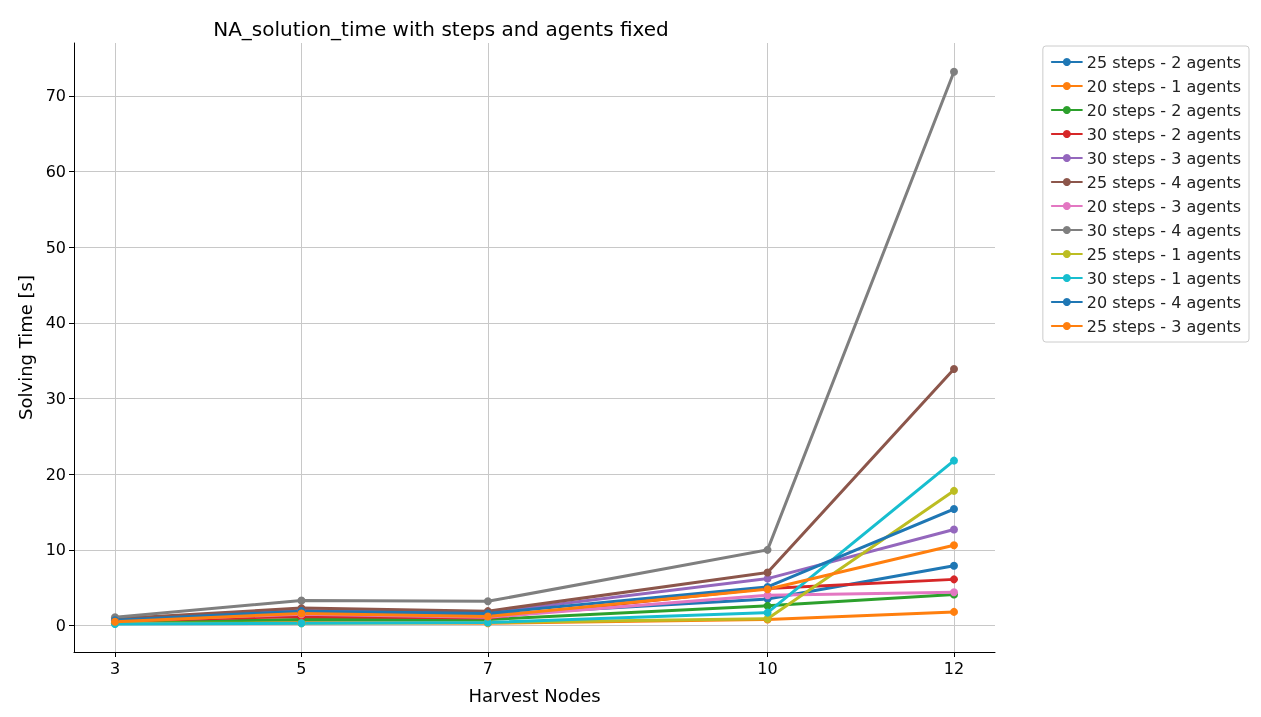  Describe the element at coordinates (954, 668) in the screenshot. I see `x-tick-label: 12` at that location.